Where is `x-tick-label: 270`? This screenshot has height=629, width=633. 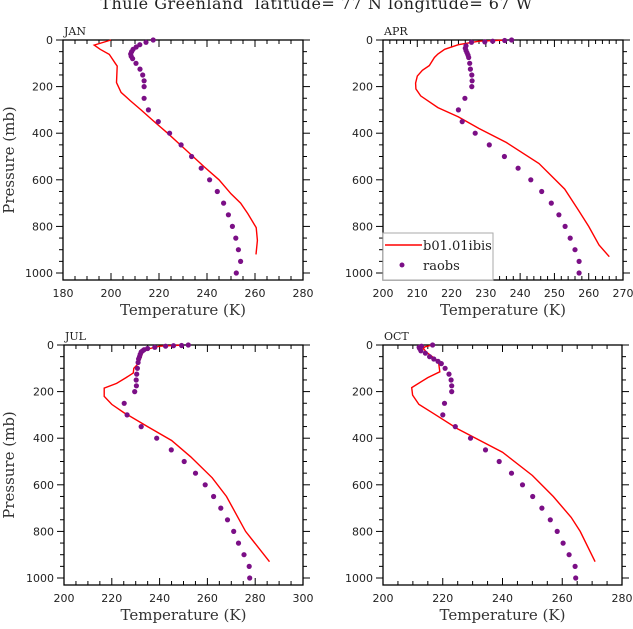
x-tick-label: 270 is located at coordinates (623, 293).